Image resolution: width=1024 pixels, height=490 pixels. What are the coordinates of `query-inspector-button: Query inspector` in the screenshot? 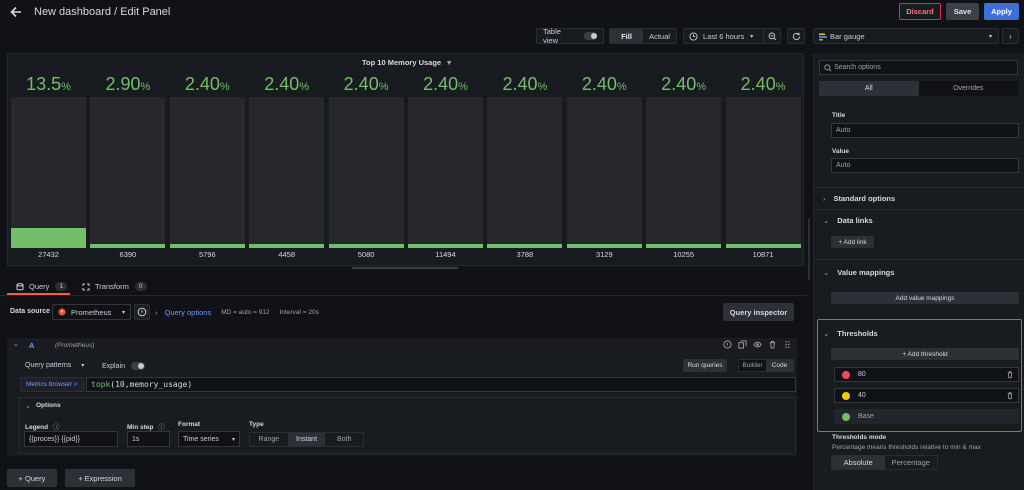 It's located at (758, 312).